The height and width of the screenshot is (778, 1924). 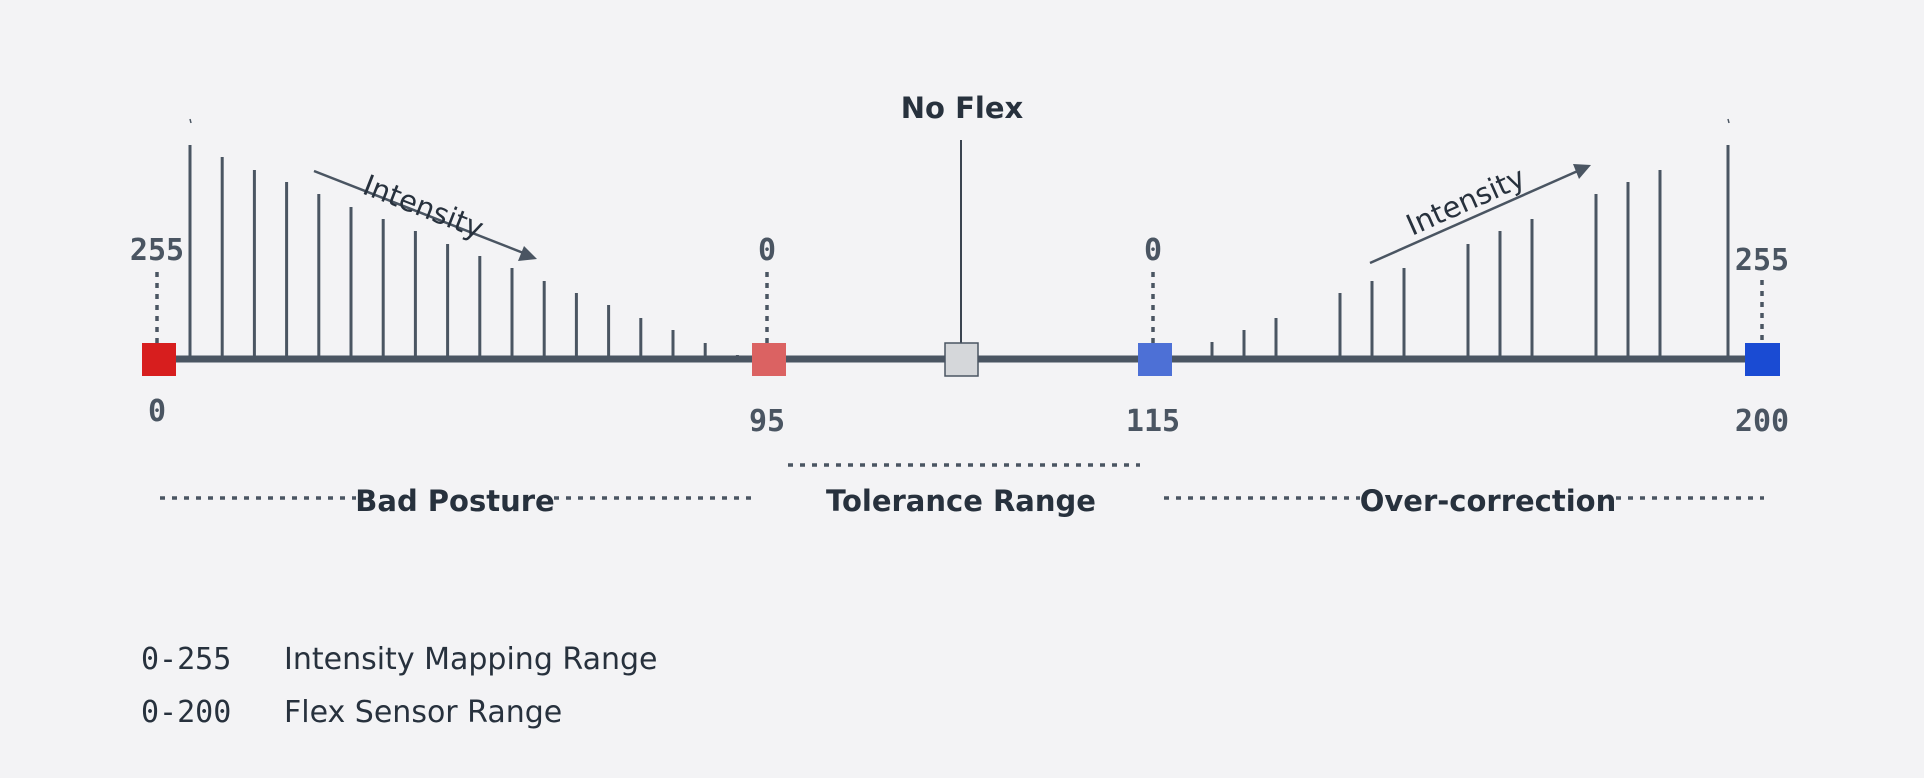 What do you see at coordinates (1153, 421) in the screenshot?
I see `sensor-label-115: 115` at bounding box center [1153, 421].